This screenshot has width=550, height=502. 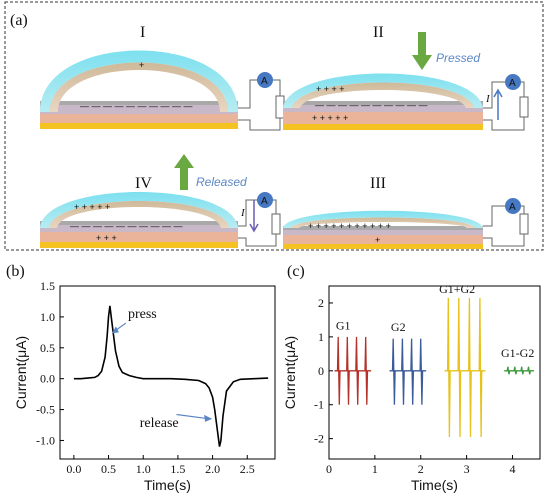 What do you see at coordinates (143, 183) in the screenshot?
I see `stage-iv-numeral: IV` at bounding box center [143, 183].